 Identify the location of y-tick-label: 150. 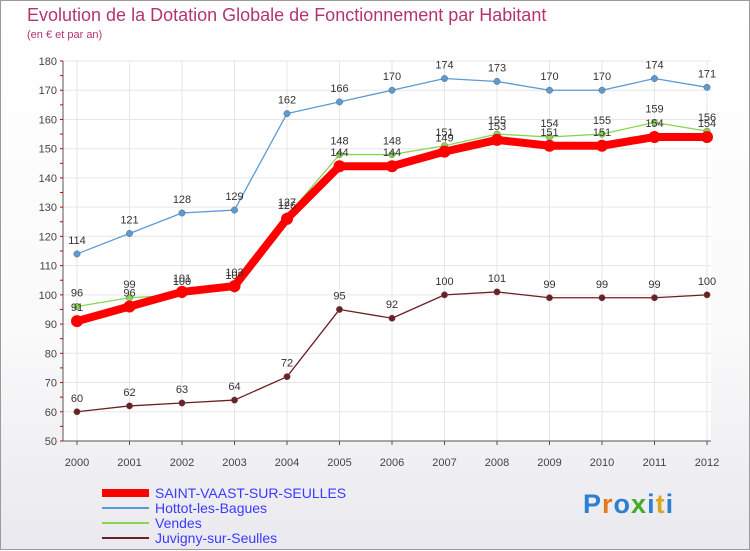
(48, 150).